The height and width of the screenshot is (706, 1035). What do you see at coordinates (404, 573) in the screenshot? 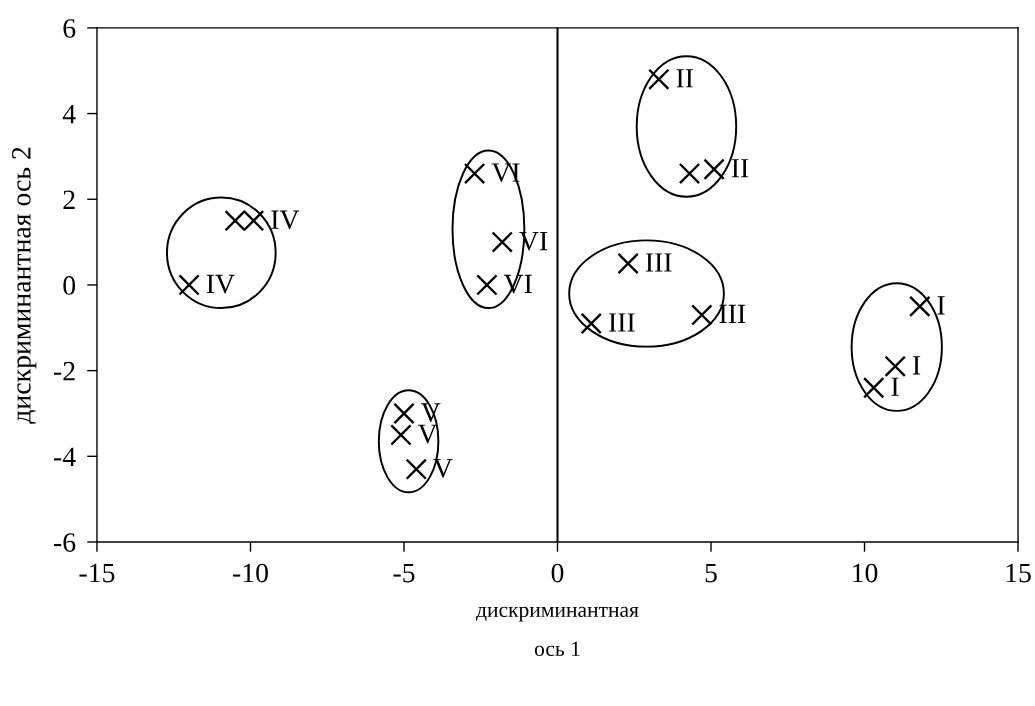
I see `x-tick-label: -5` at bounding box center [404, 573].